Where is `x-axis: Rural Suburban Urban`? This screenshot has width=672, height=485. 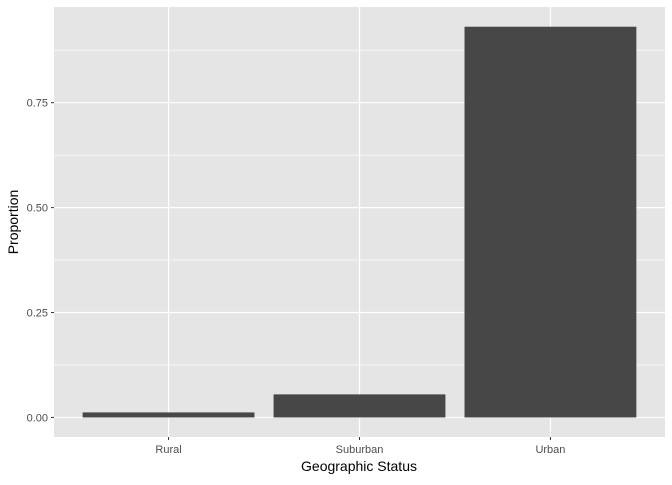 x-axis: Rural Suburban Urban is located at coordinates (360, 446).